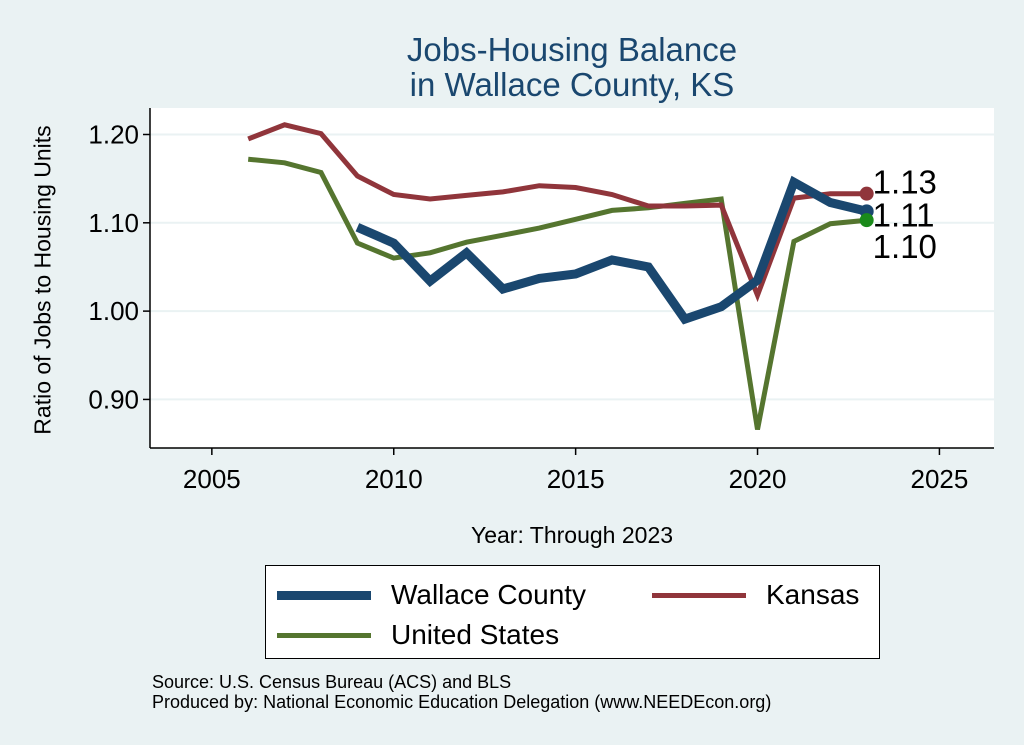 This screenshot has width=1024, height=745. Describe the element at coordinates (572, 535) in the screenshot. I see `x-axis-label: Year: Through 2023` at that location.